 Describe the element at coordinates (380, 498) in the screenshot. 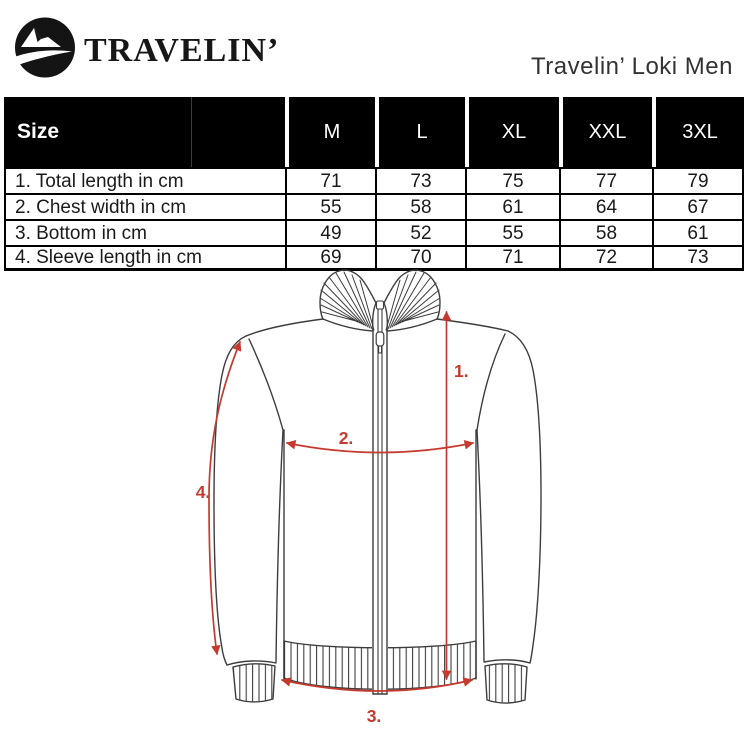

I see `zipper` at that location.